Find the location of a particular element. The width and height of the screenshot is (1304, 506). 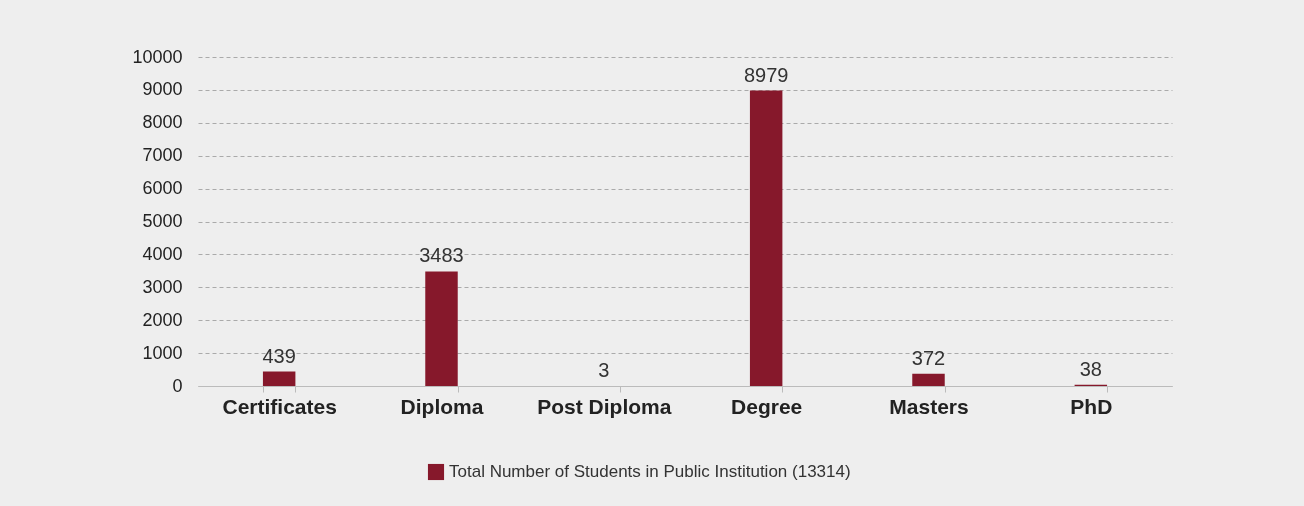

y-tick-label: 8000 is located at coordinates (162, 122).